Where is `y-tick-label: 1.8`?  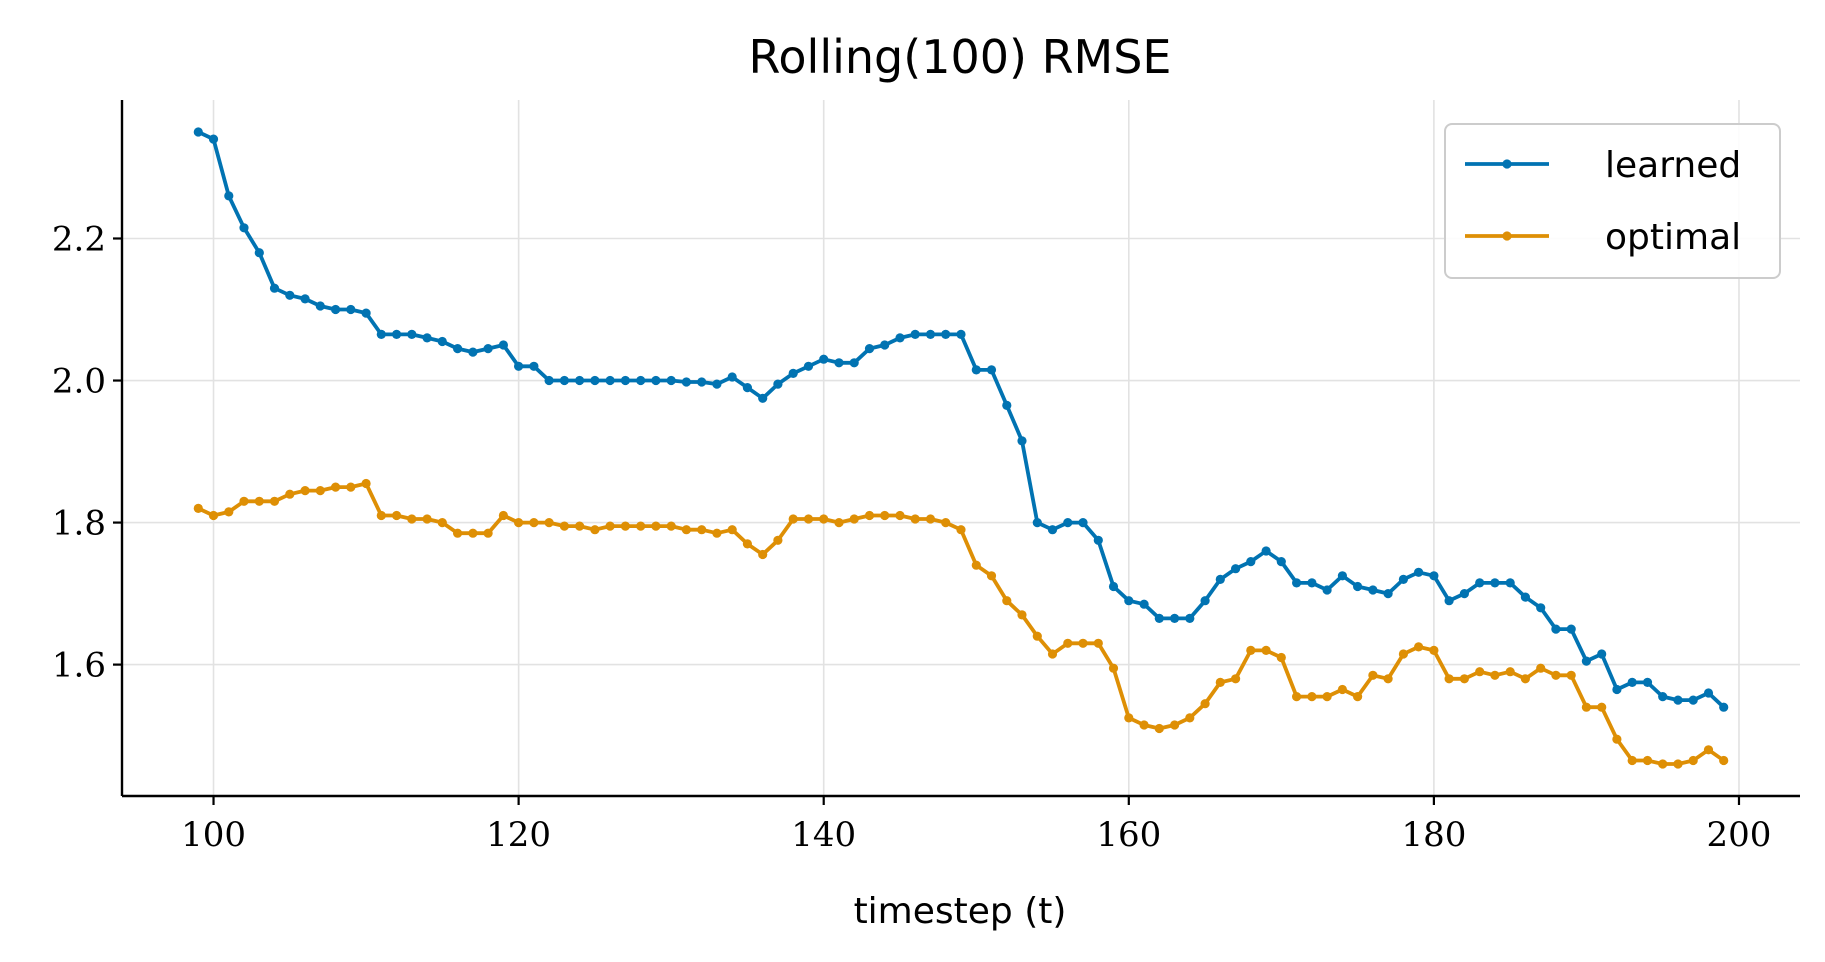
y-tick-label: 1.8 is located at coordinates (79, 524).